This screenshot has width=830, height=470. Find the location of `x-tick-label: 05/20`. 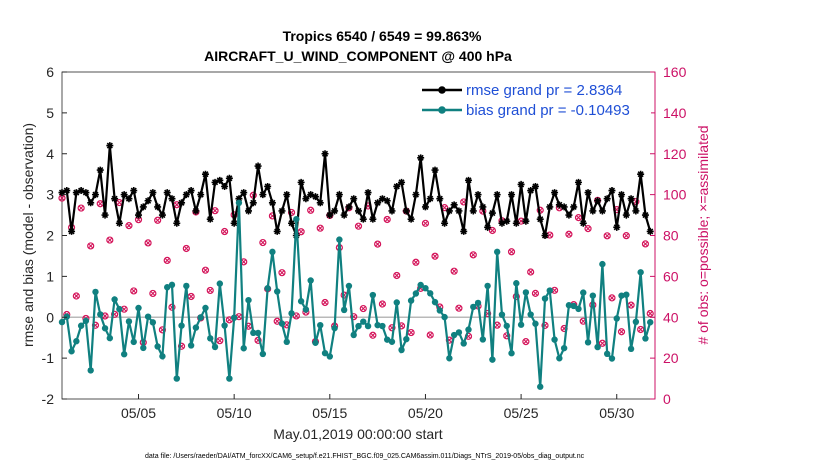

x-tick-label: 05/20 is located at coordinates (425, 413).